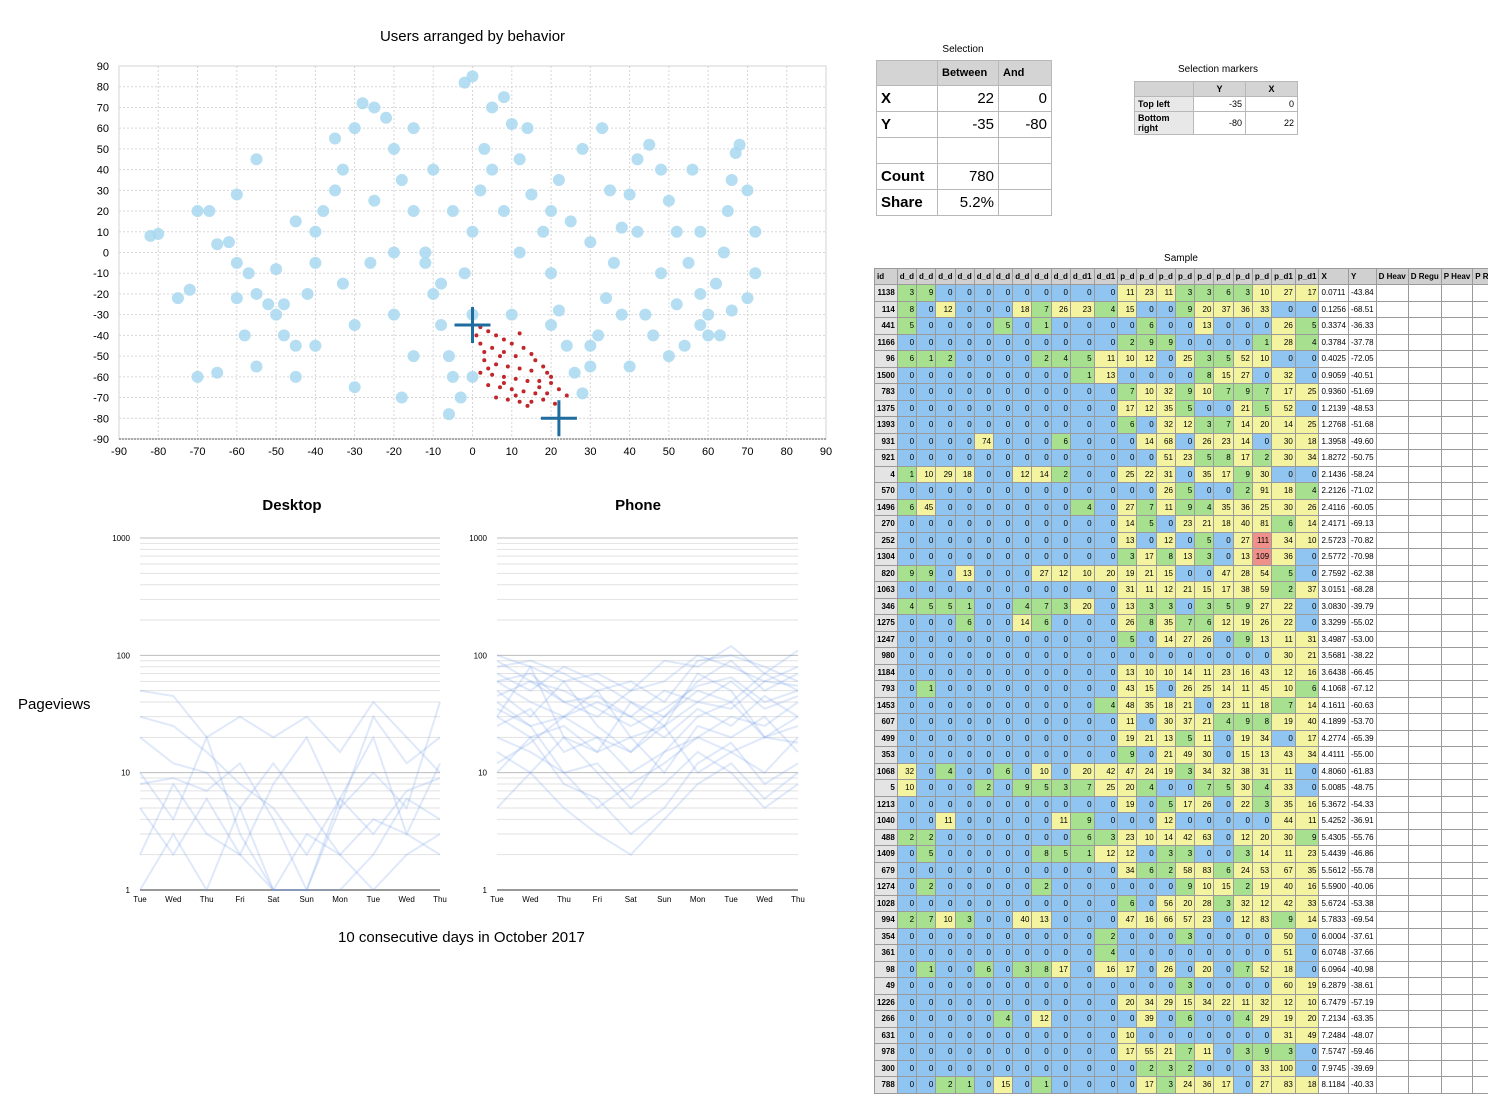 The height and width of the screenshot is (1104, 1500). I want to click on sample-cell: 1453, so click(886, 705).